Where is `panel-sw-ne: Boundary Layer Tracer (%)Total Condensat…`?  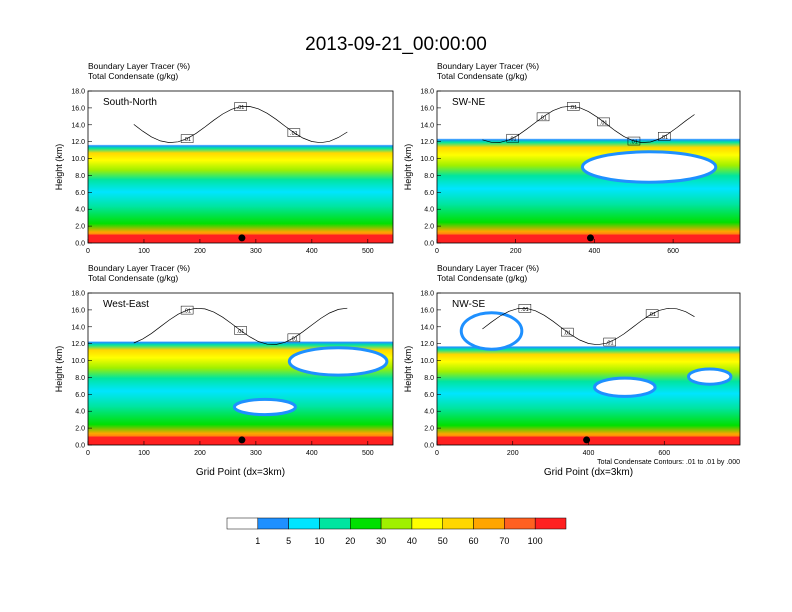 panel-sw-ne: Boundary Layer Tracer (%)Total Condensat… is located at coordinates (572, 158).